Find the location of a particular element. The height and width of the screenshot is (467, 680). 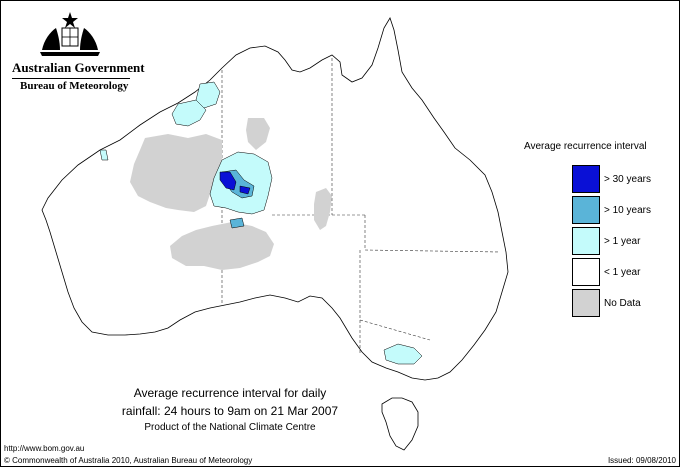

legend-swatch-over-1-year is located at coordinates (586, 241).